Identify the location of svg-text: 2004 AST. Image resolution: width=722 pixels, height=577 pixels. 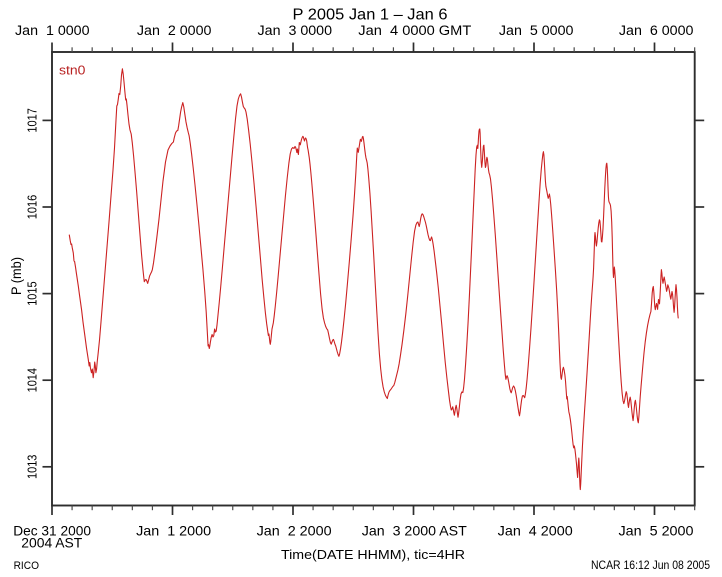
(51, 542).